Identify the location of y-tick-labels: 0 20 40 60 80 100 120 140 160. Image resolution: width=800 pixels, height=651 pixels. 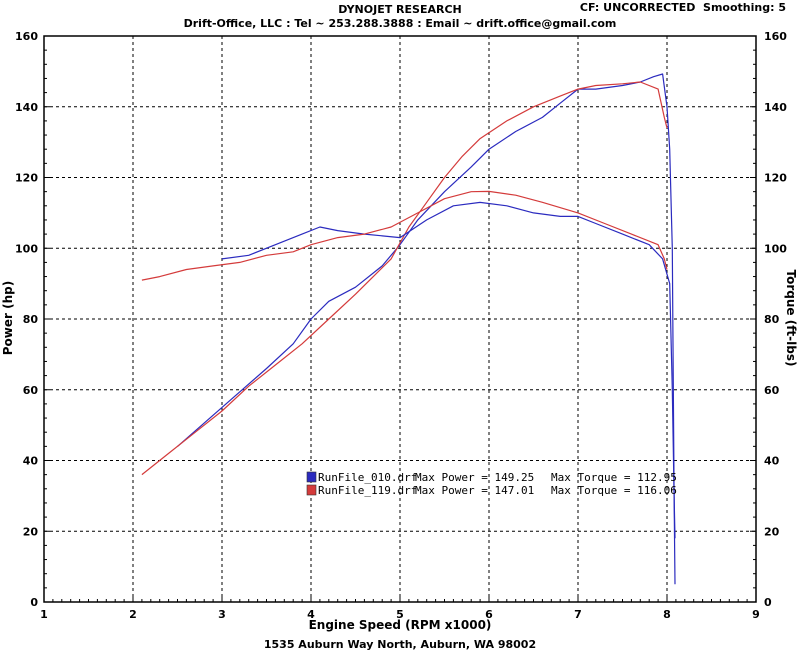
(26, 319).